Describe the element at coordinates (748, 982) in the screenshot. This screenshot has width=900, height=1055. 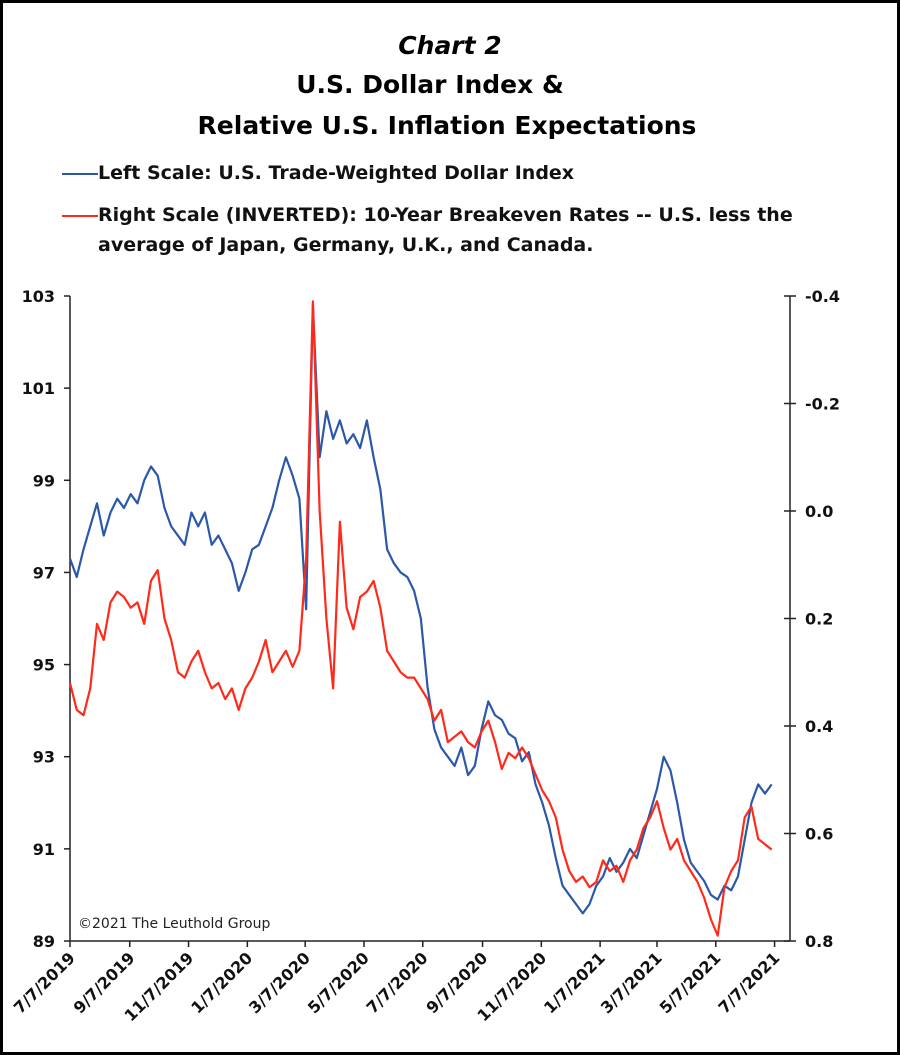
I see `x-tick-label: 7/7/2021` at that location.